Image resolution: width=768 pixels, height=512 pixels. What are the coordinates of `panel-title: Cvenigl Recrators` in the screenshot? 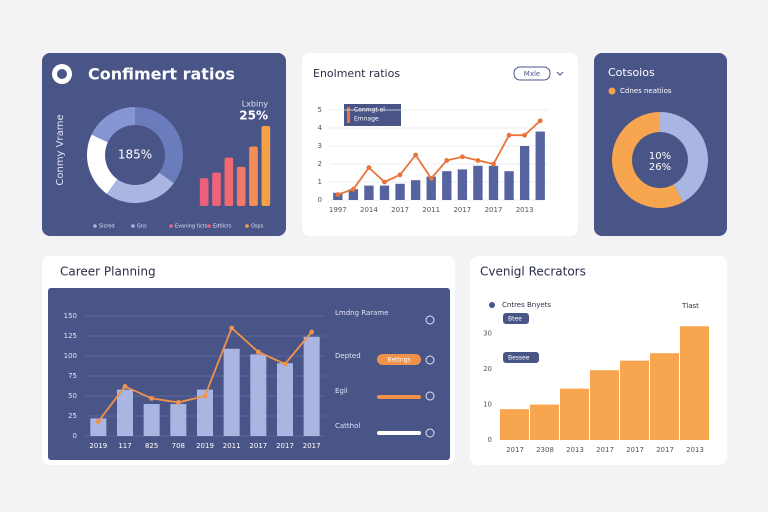 It's located at (533, 272).